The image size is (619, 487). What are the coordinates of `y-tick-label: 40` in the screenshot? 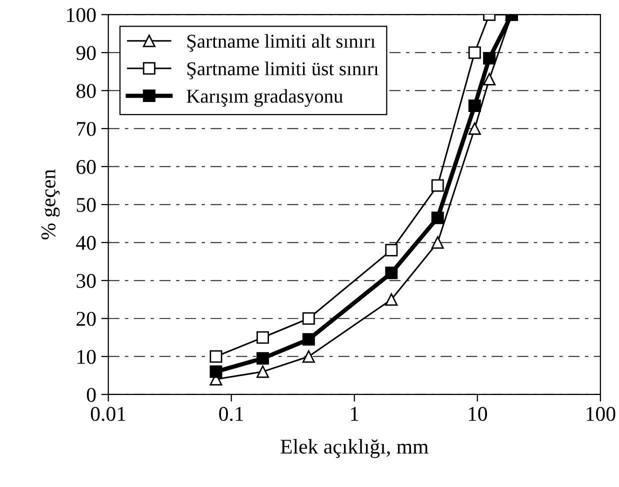 It's located at (86, 243).